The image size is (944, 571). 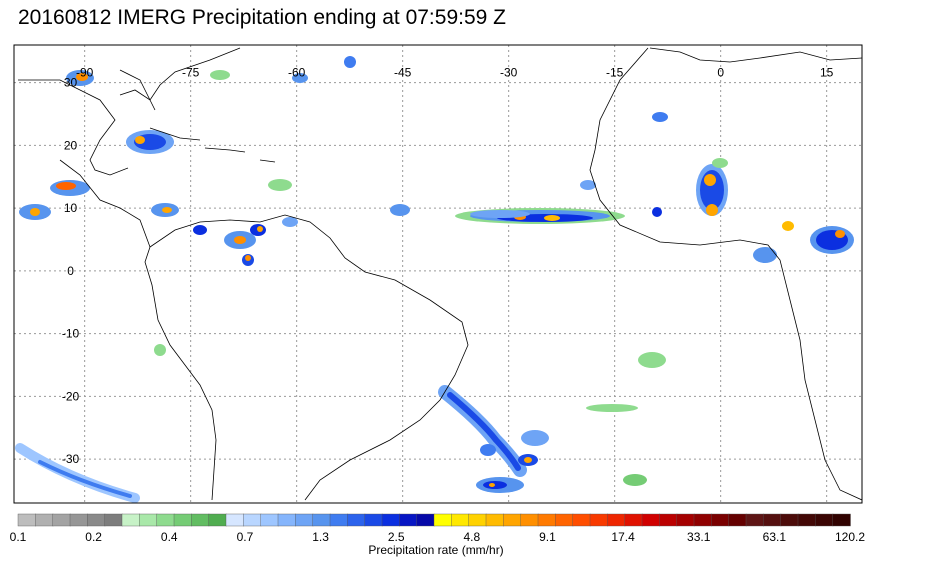 I want to click on colorbar-tick-label: 9.1, so click(x=547, y=537).